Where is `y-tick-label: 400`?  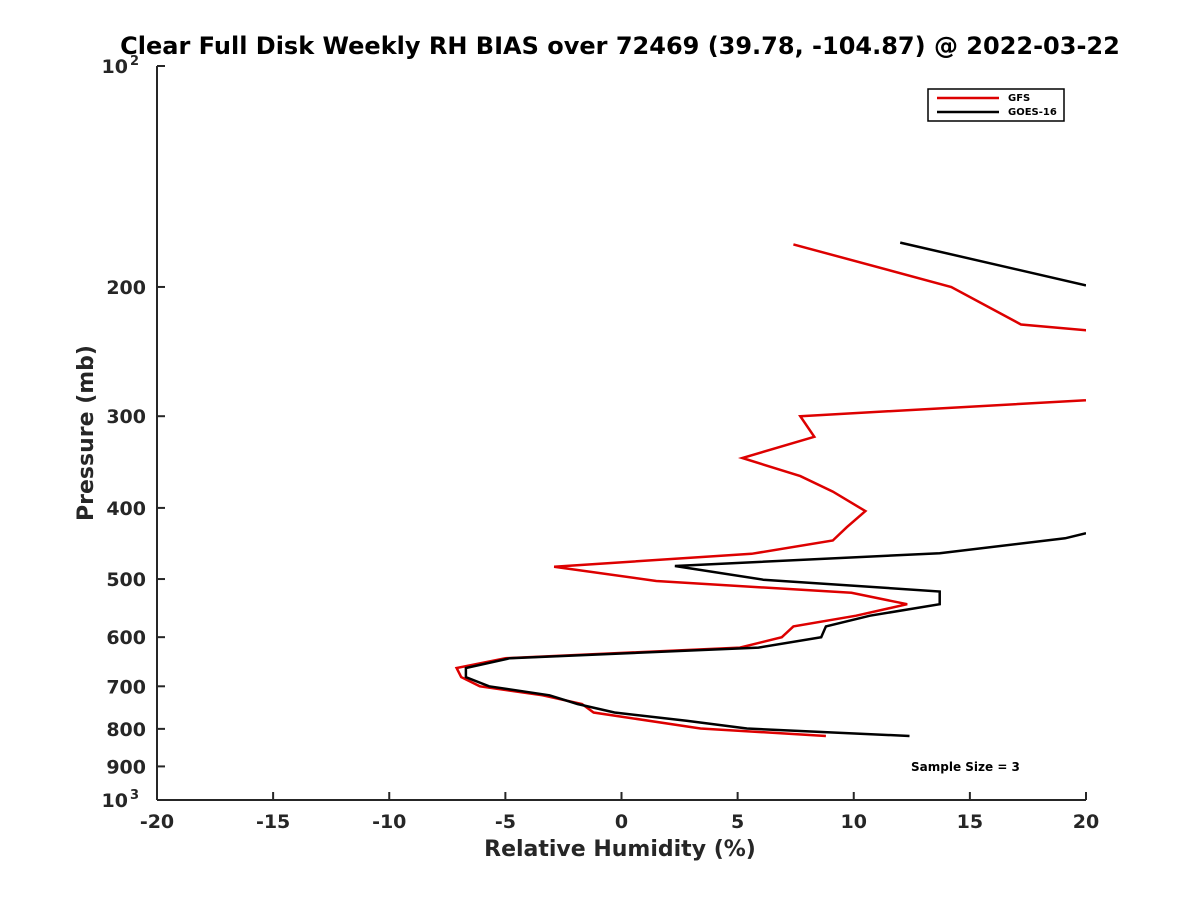
y-tick-label: 400 is located at coordinates (126, 509).